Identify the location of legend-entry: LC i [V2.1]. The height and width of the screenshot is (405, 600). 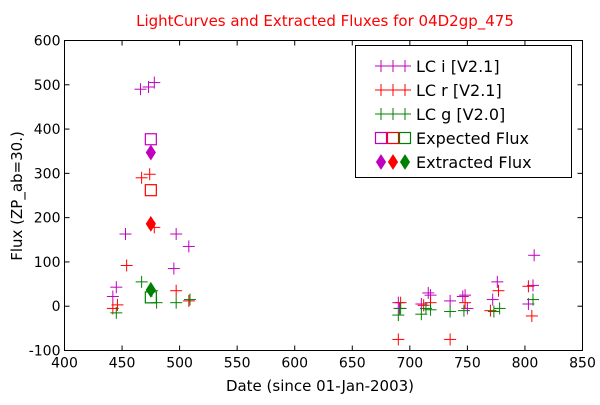
(437, 66).